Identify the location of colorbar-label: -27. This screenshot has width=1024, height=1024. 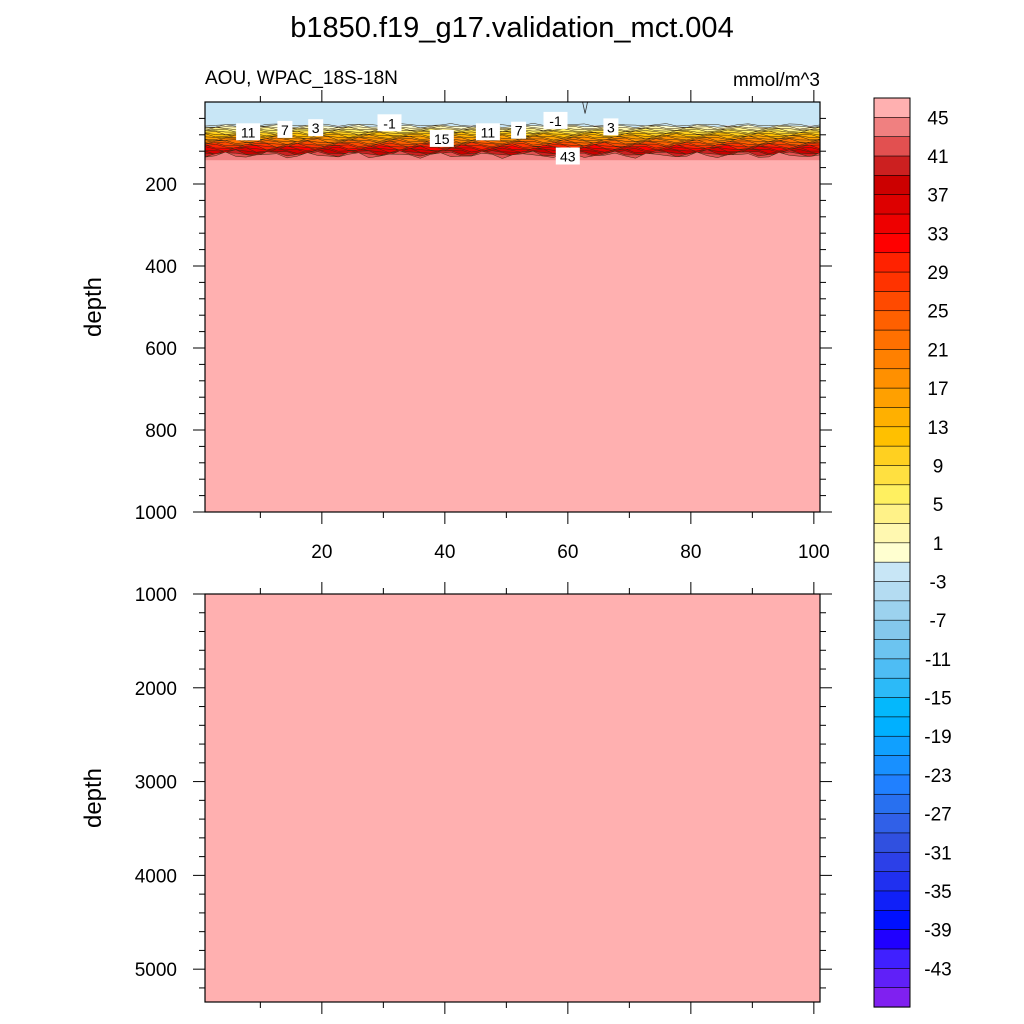
(937, 815).